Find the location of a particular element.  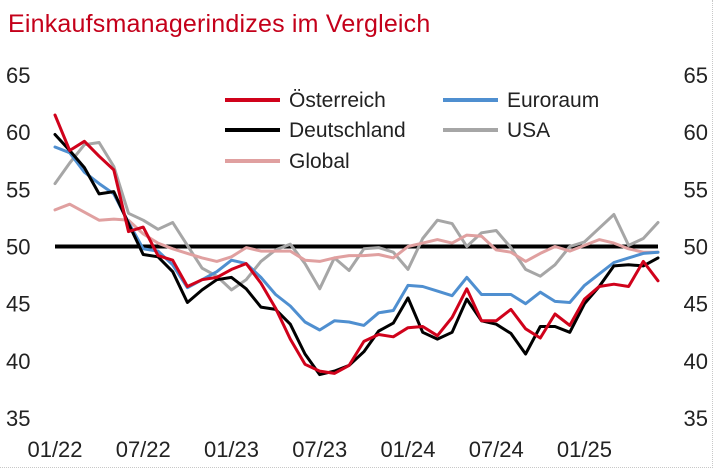

x-tick-label: 07/22 is located at coordinates (143, 449).